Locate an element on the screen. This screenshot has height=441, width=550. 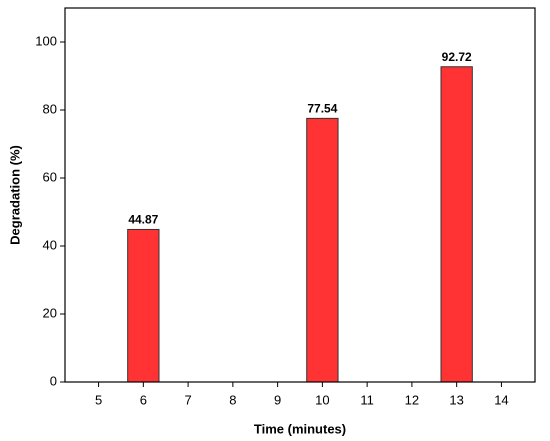
y-tick-label: 0 is located at coordinates (53, 380).